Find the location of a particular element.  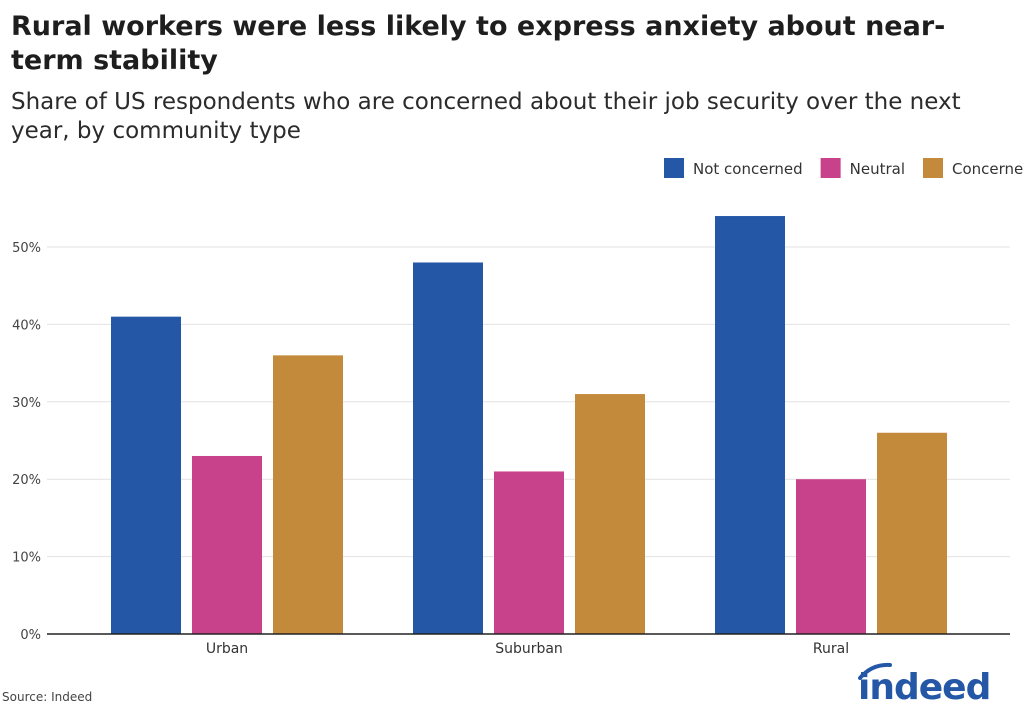

x-tick-label: Rural is located at coordinates (831, 649).